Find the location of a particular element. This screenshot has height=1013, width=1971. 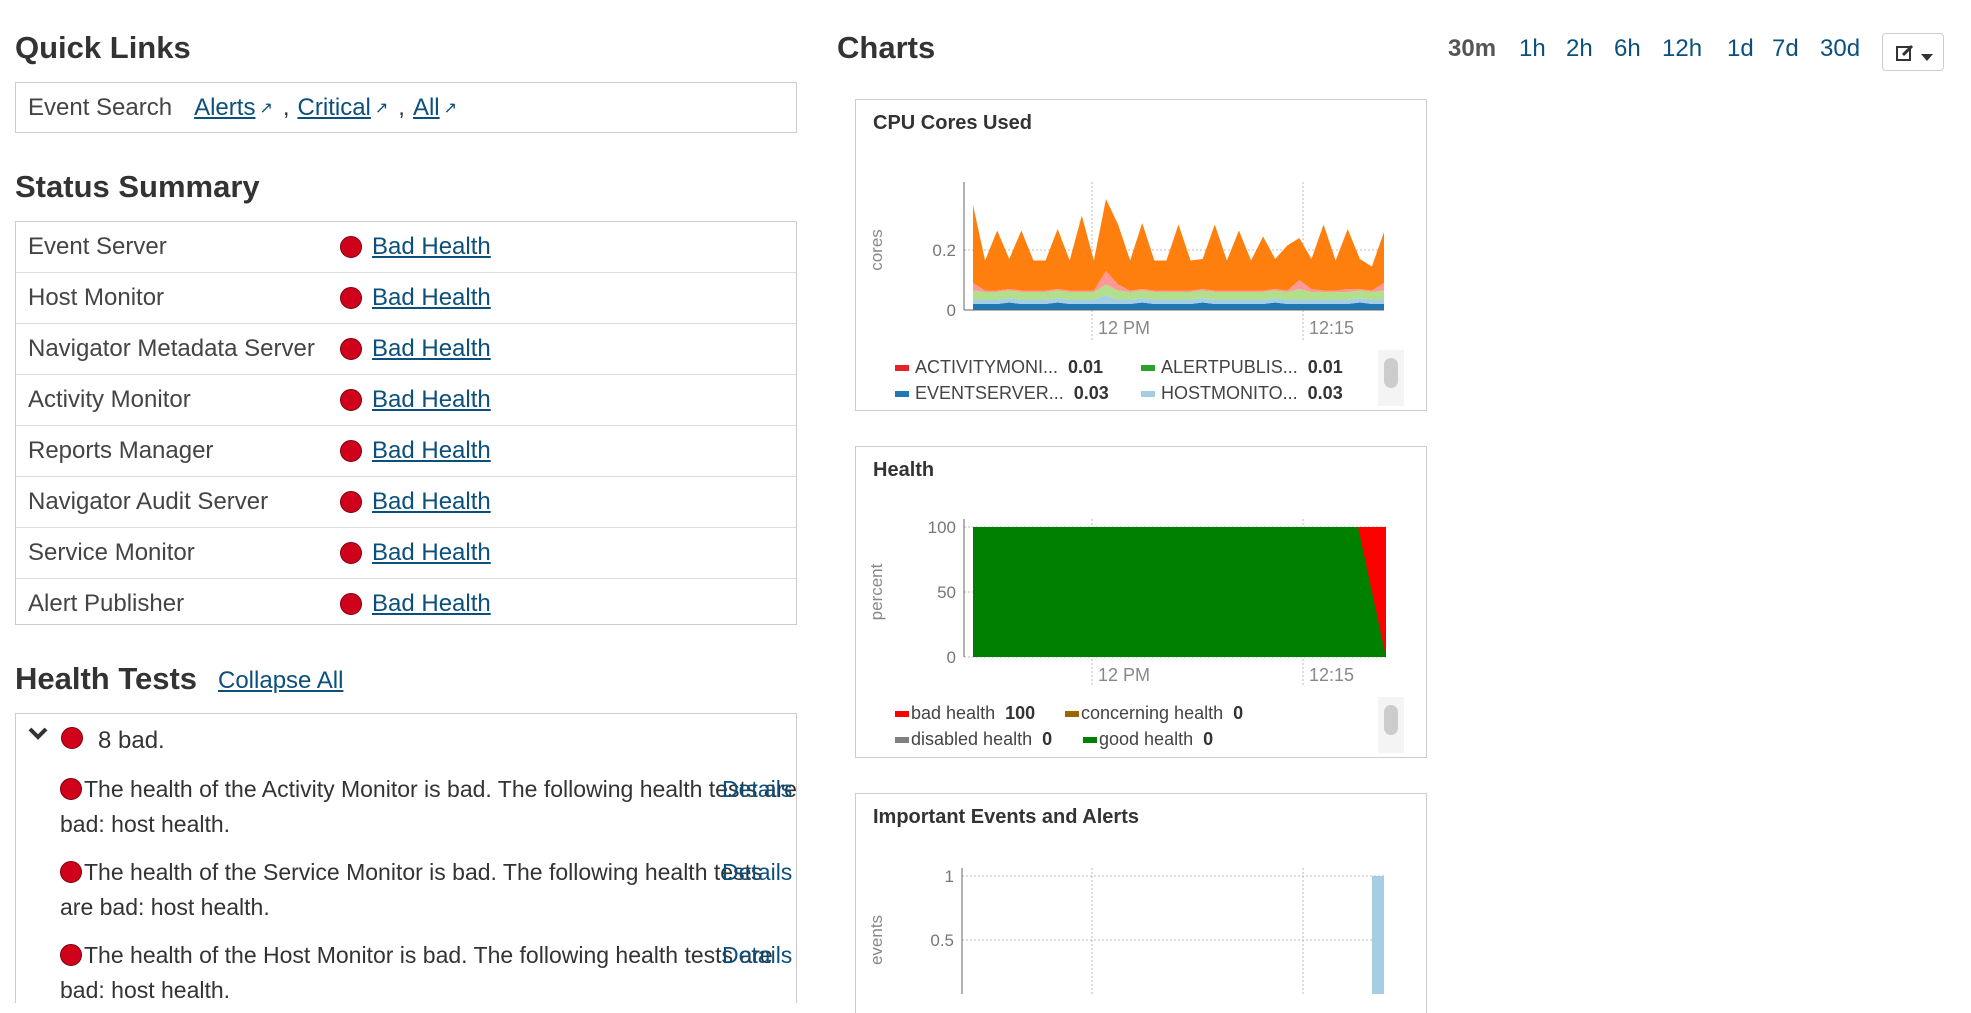

service-name: Navigator Audit Server is located at coordinates (148, 501).